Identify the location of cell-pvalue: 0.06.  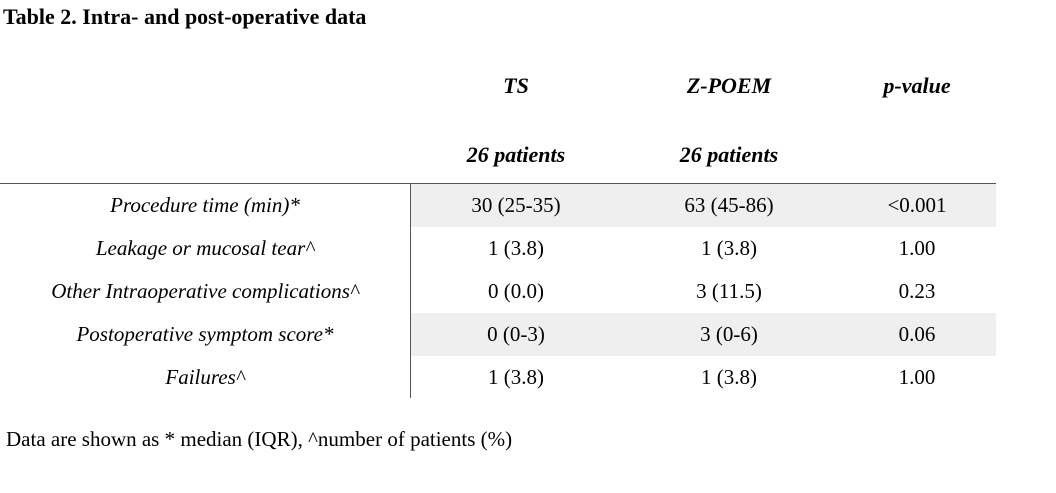
(917, 334).